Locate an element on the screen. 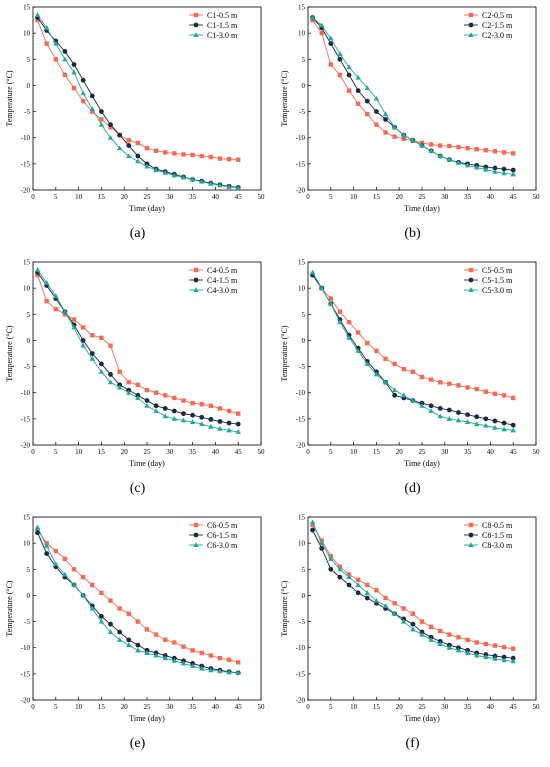  x-tick-label: 10 is located at coordinates (79, 452).